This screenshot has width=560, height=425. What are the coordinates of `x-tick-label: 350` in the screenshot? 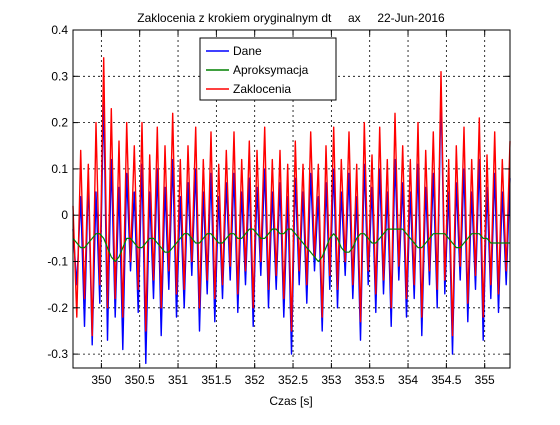 It's located at (101, 380).